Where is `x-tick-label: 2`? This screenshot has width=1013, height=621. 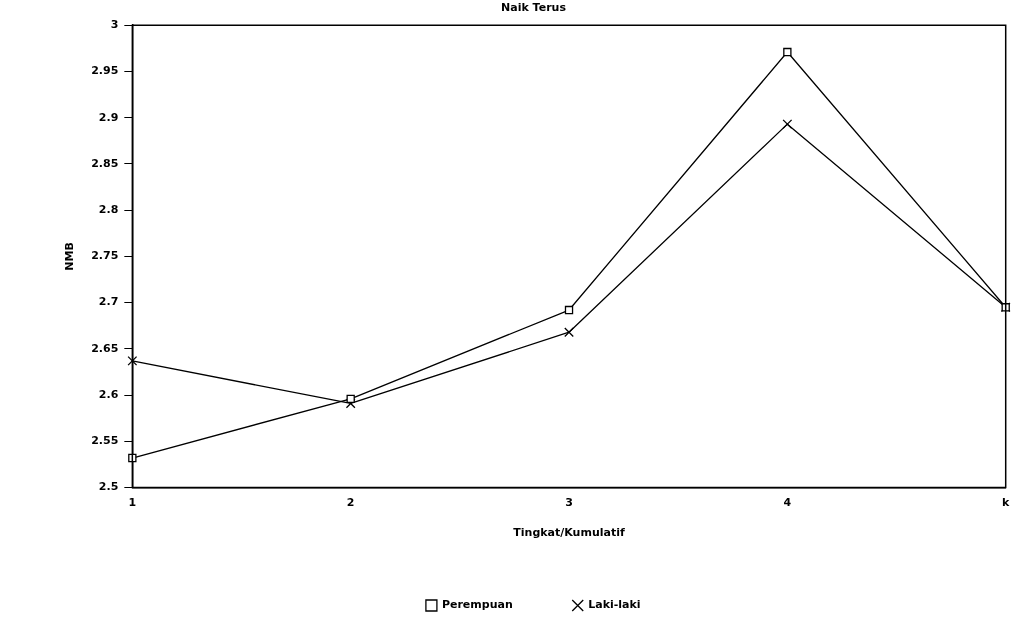
x-tick-label: 2 is located at coordinates (350, 503).